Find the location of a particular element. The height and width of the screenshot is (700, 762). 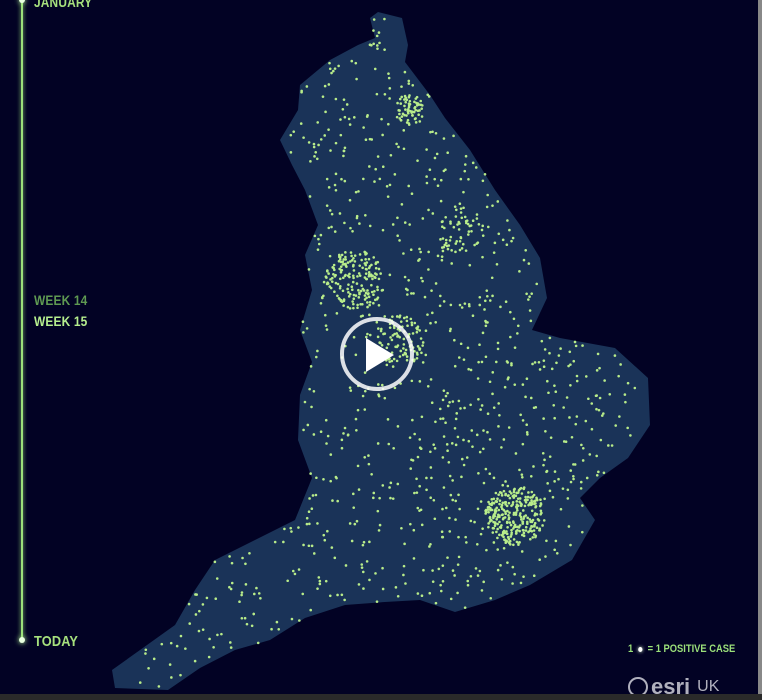

timeline-end-marker is located at coordinates (22, 640).